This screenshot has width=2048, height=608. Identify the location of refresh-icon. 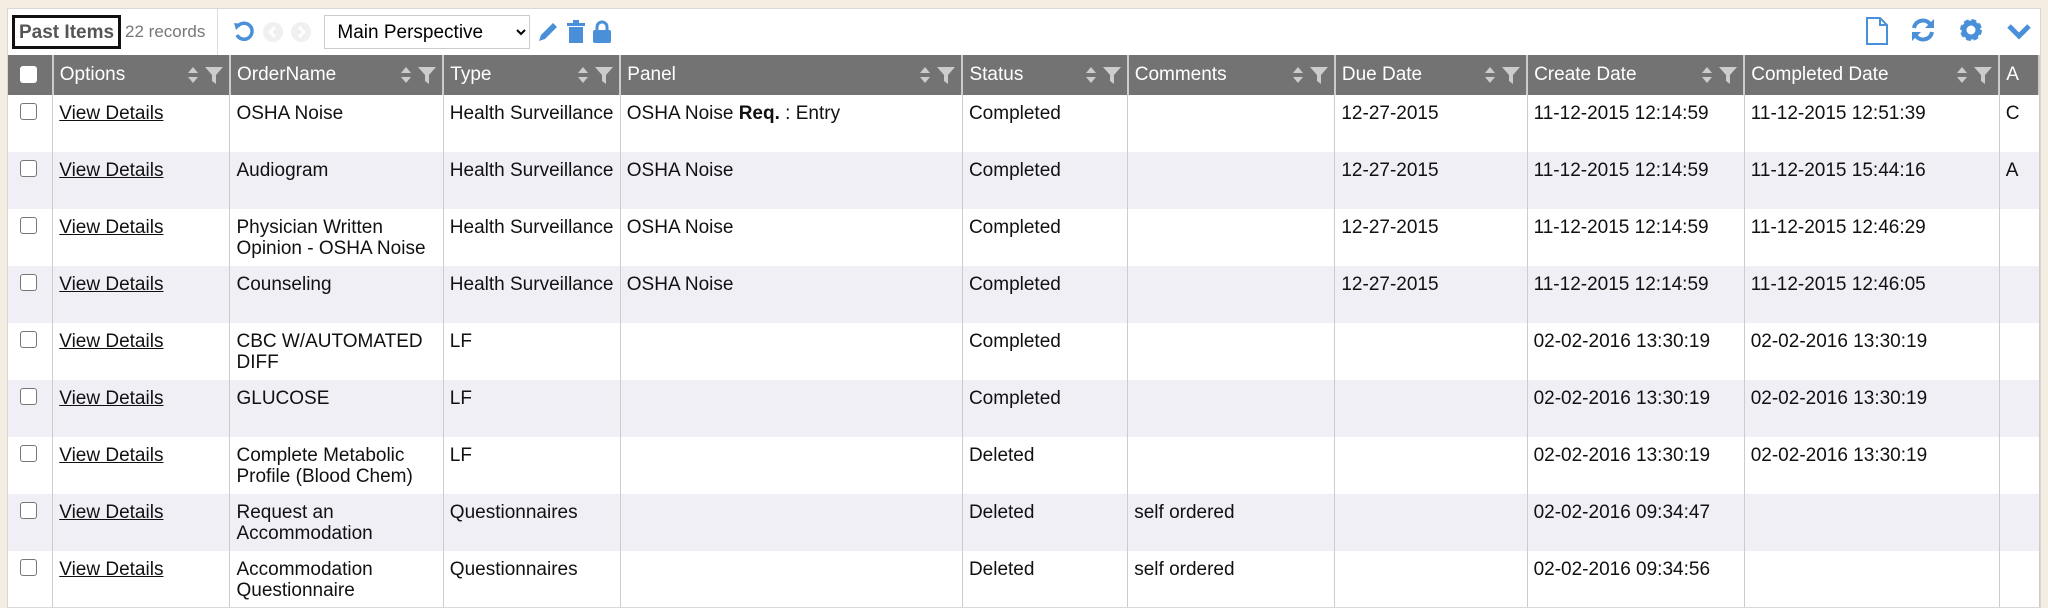
(1923, 33).